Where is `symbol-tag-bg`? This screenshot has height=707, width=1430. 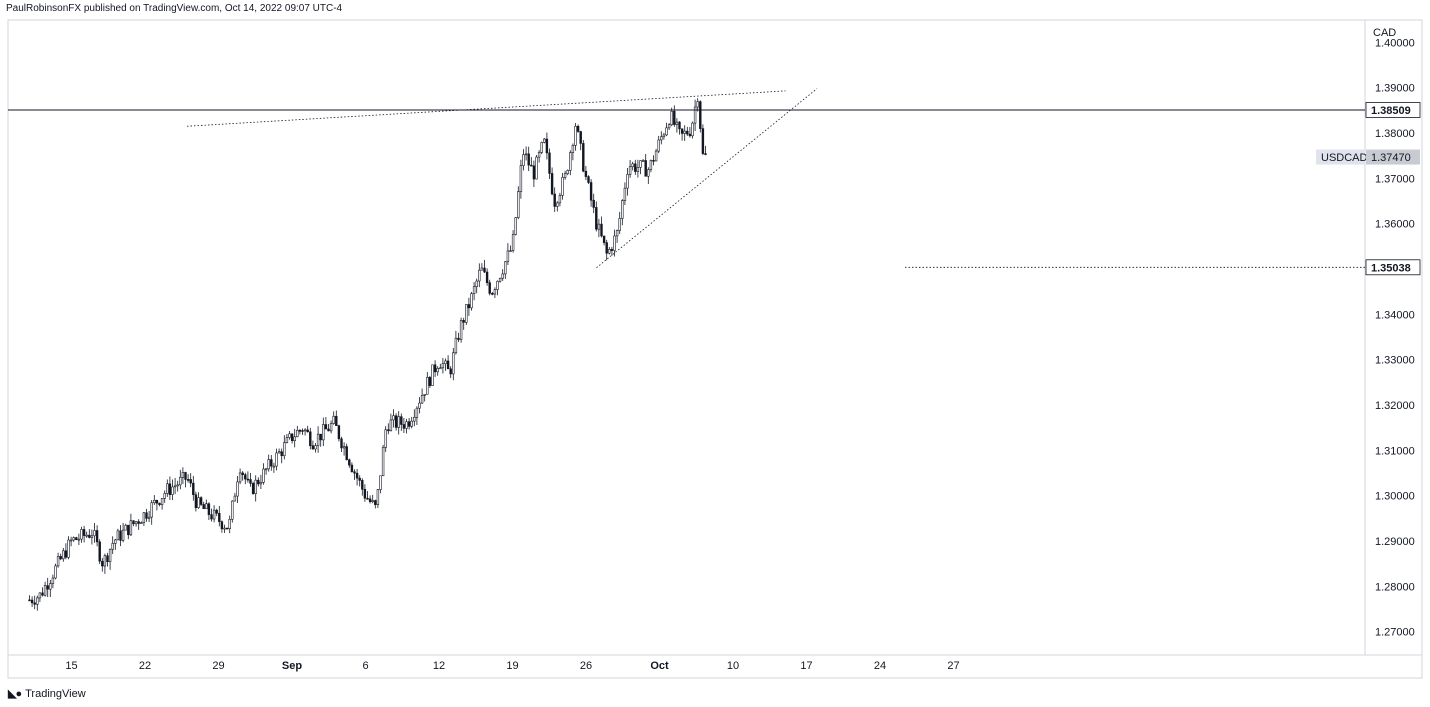 symbol-tag-bg is located at coordinates (1340, 157).